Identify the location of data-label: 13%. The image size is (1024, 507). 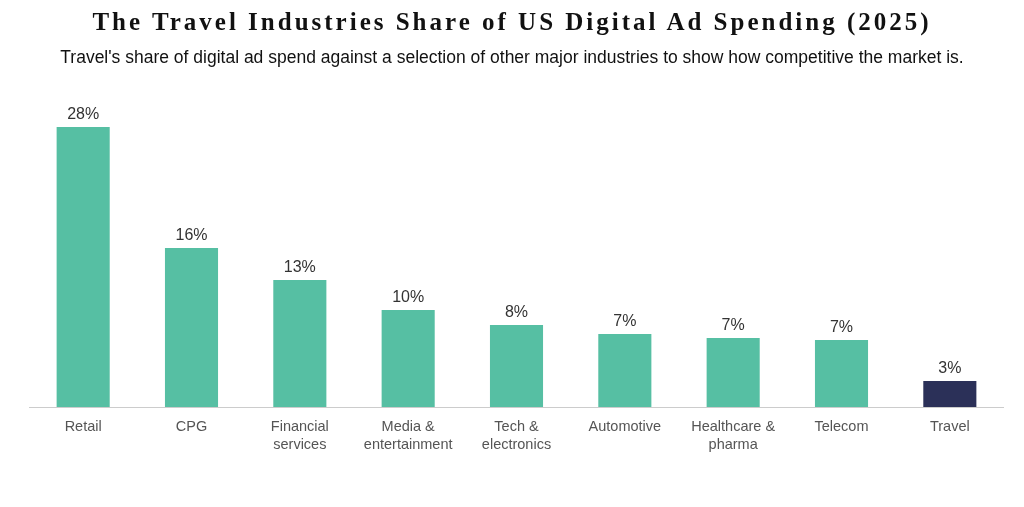
(299, 266).